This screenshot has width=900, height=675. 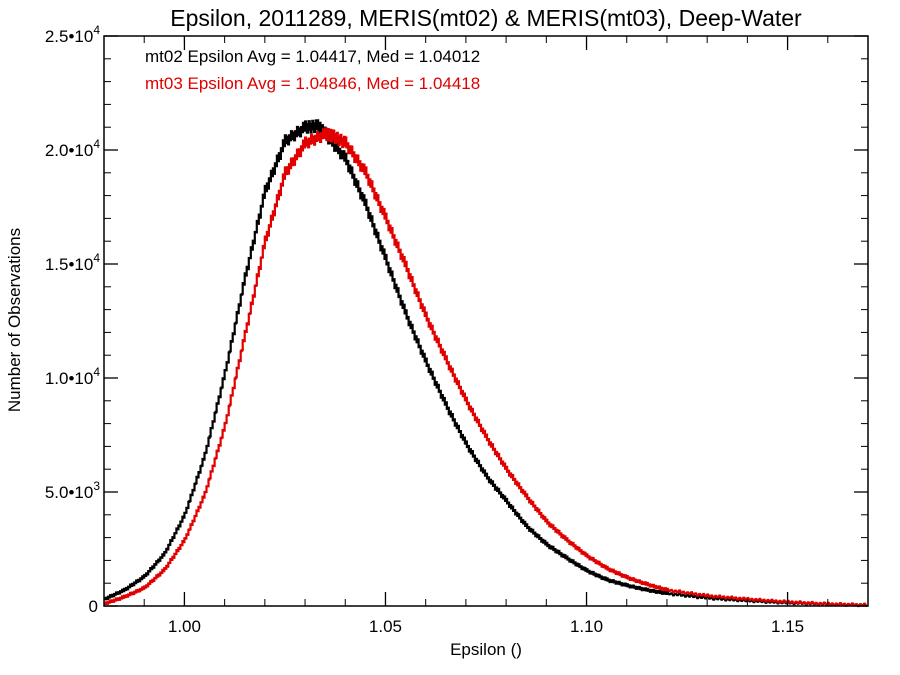 I want to click on x-tick-label: 1.05, so click(x=385, y=626).